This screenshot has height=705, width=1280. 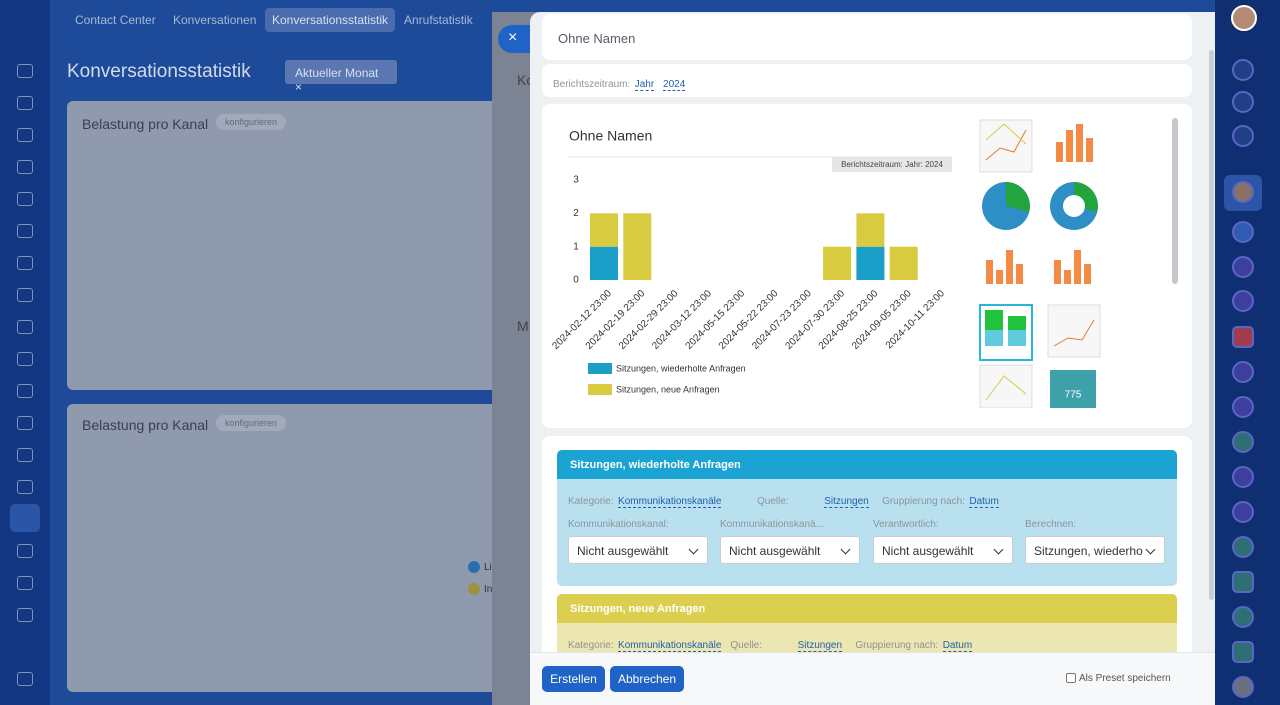 What do you see at coordinates (647, 679) in the screenshot?
I see `cancel-button: Abbrechen` at bounding box center [647, 679].